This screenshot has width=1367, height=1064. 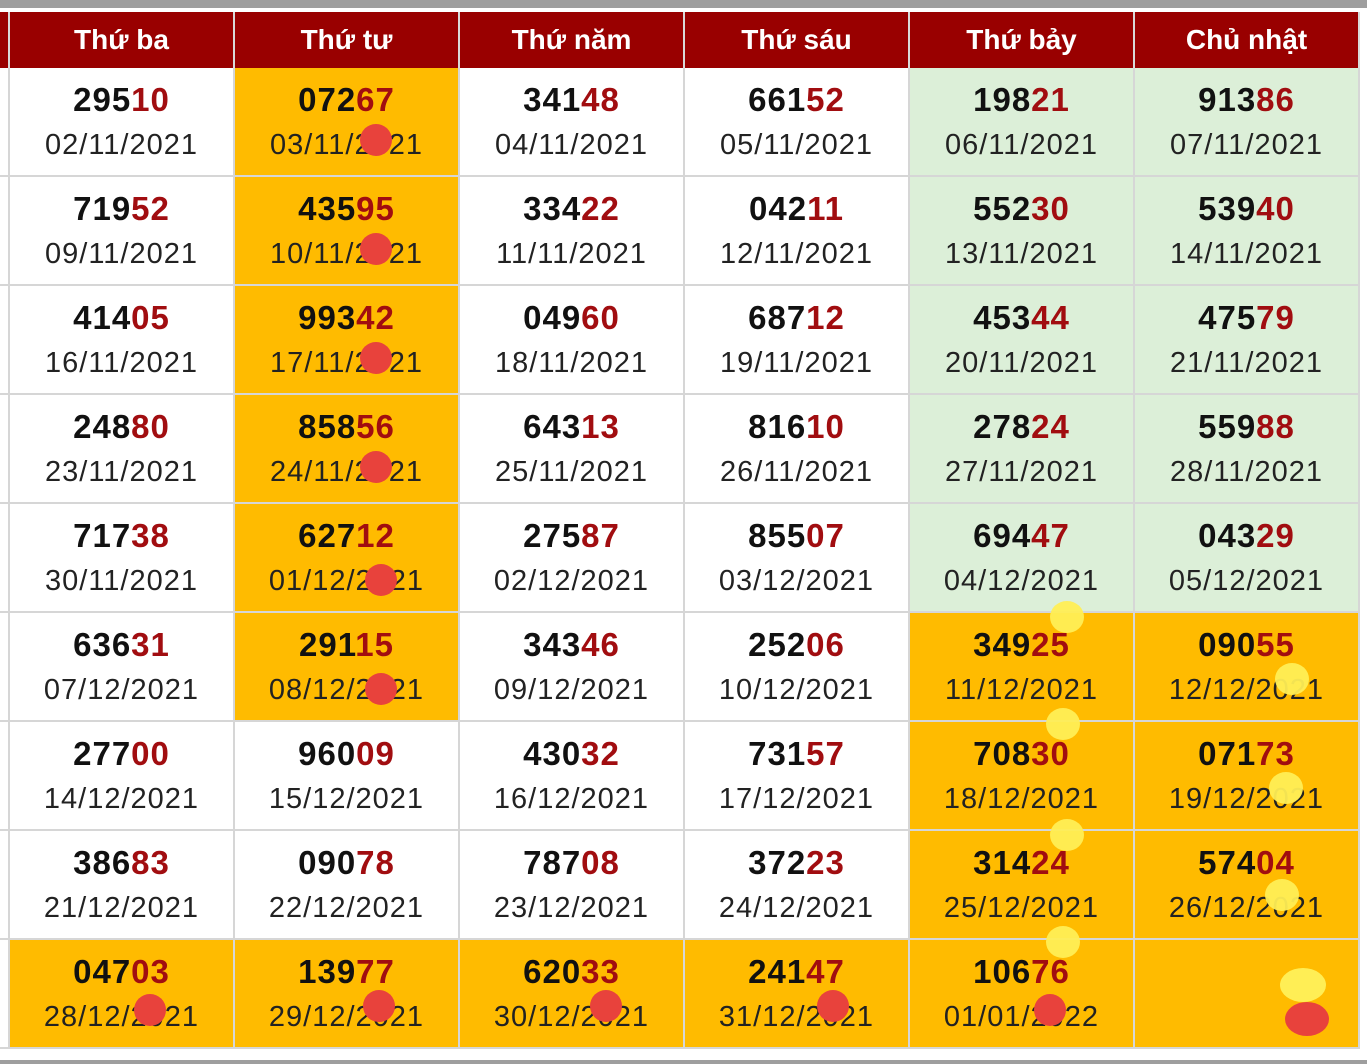 I want to click on result-number: 81610, so click(x=796, y=427).